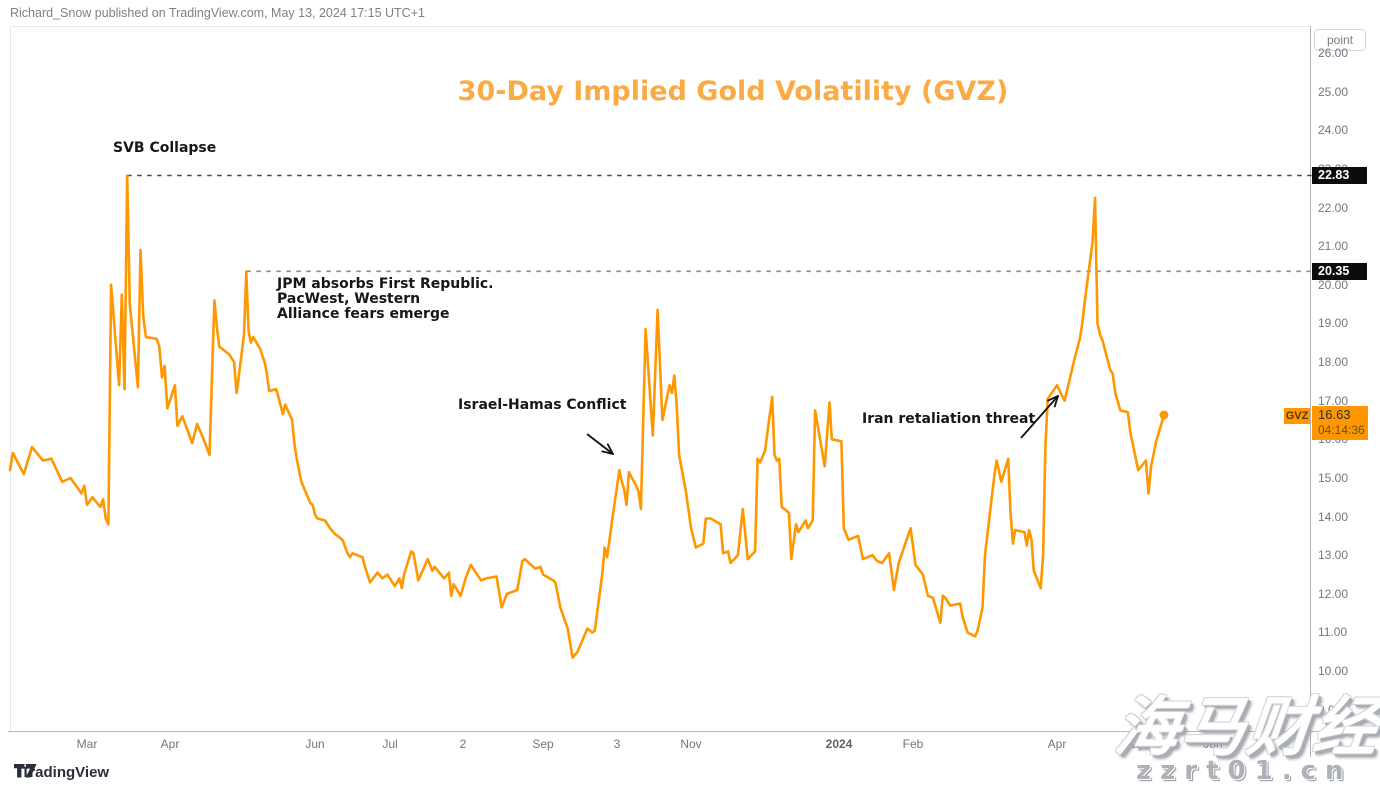 Image resolution: width=1380 pixels, height=789 pixels. Describe the element at coordinates (1333, 53) in the screenshot. I see `price-tick-label: 26.00` at that location.